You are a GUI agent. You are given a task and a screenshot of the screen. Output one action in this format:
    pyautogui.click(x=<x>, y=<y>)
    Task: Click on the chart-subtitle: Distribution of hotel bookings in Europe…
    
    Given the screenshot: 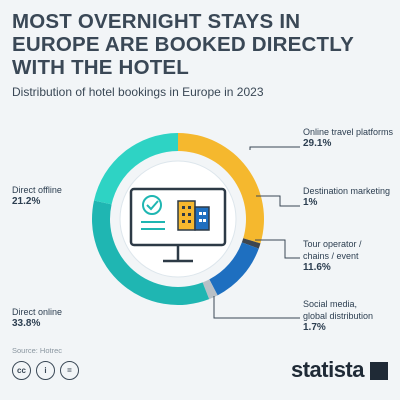 What is the action you would take?
    pyautogui.click(x=138, y=92)
    